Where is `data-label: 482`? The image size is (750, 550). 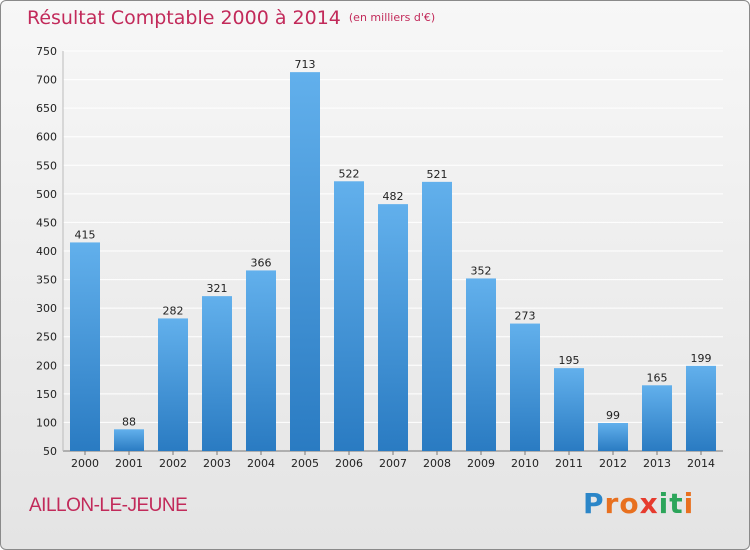 data-label: 482 is located at coordinates (393, 196).